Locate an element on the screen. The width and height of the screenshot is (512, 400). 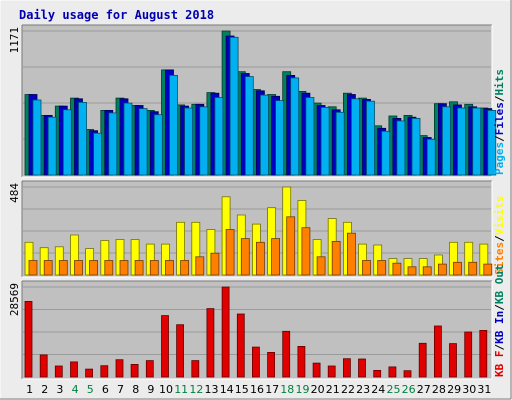
x-tick-label-day-23: 23 is located at coordinates (363, 389).